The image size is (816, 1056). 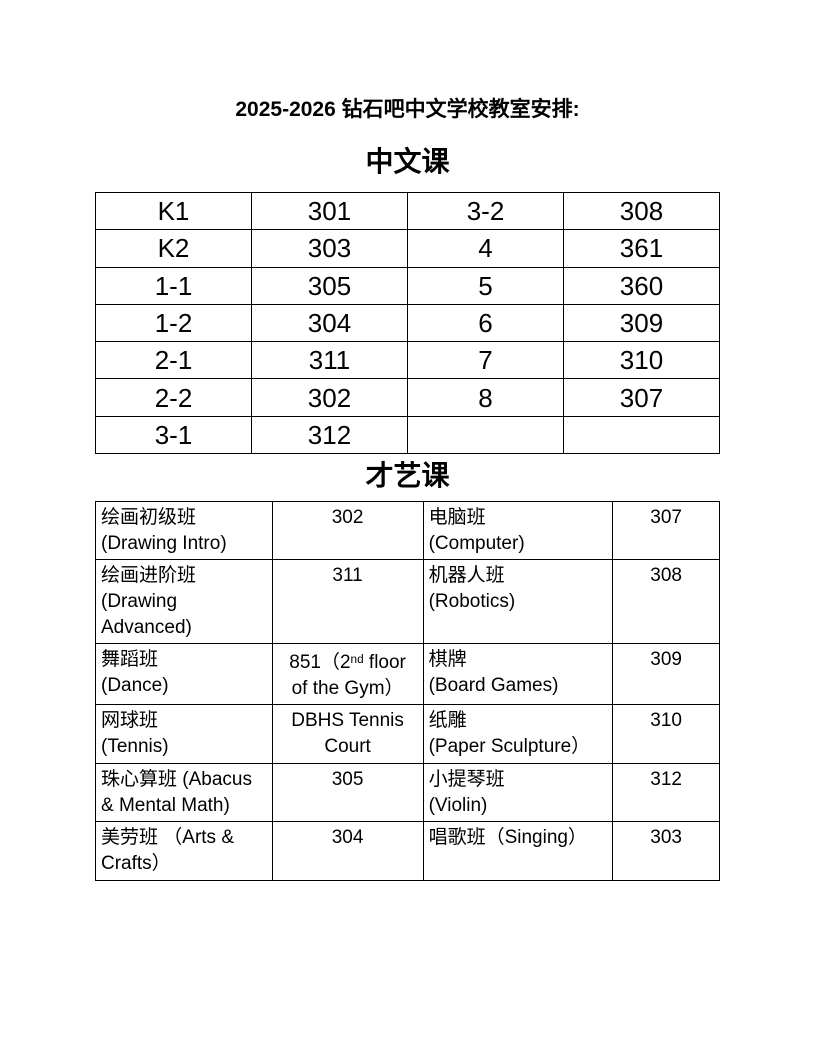 I want to click on room-location-text: 851（2, so click(x=320, y=663).